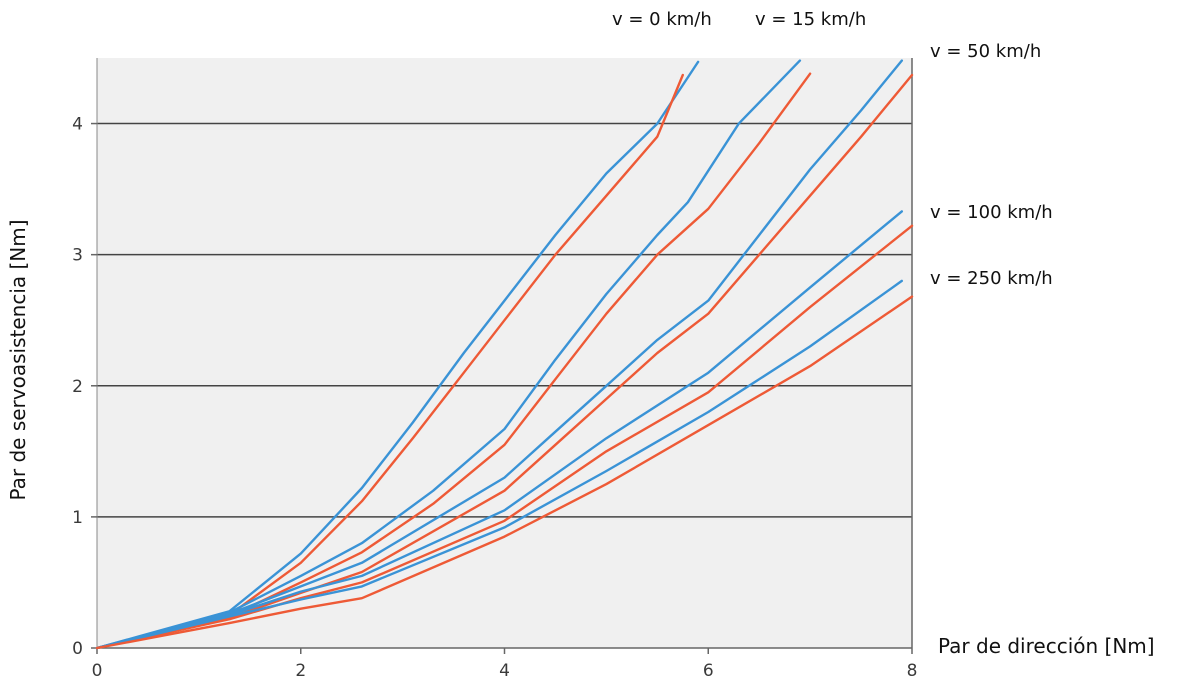 The image size is (1190, 686). What do you see at coordinates (708, 671) in the screenshot?
I see `x-tick-label: 6` at bounding box center [708, 671].